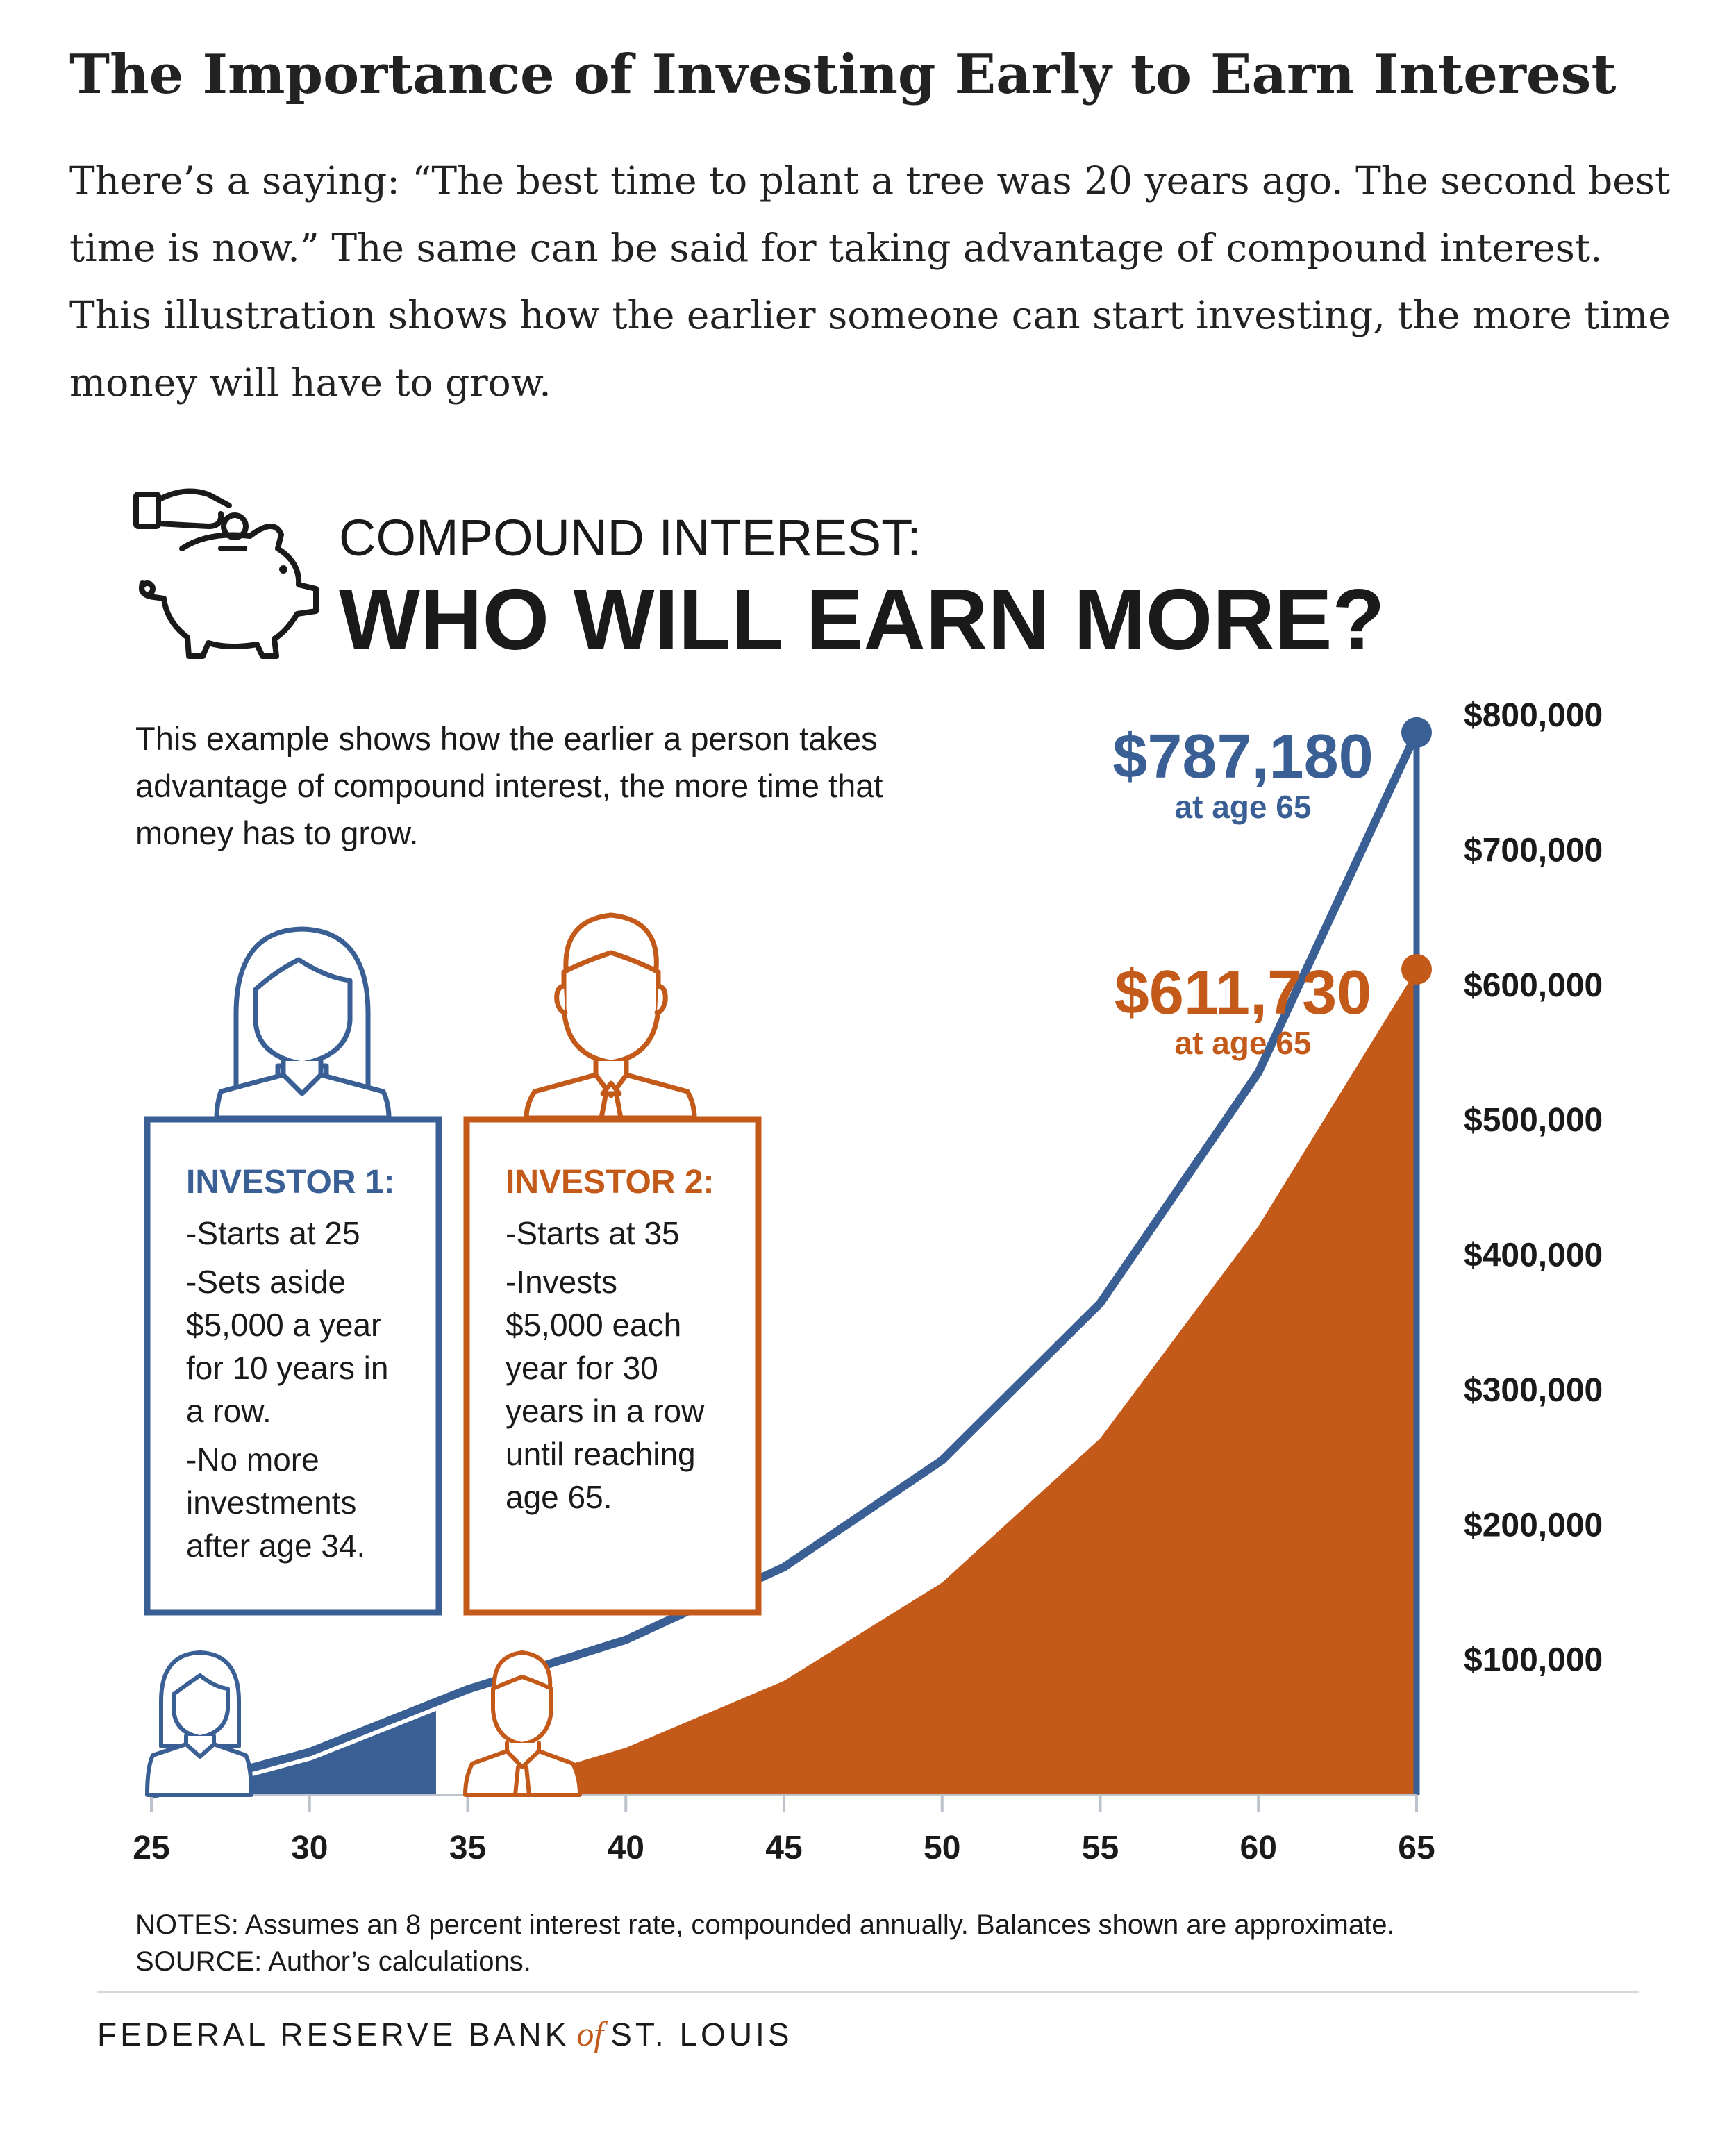 The image size is (1736, 2140). I want to click on man-avatar-small-icon, so click(522, 1724).